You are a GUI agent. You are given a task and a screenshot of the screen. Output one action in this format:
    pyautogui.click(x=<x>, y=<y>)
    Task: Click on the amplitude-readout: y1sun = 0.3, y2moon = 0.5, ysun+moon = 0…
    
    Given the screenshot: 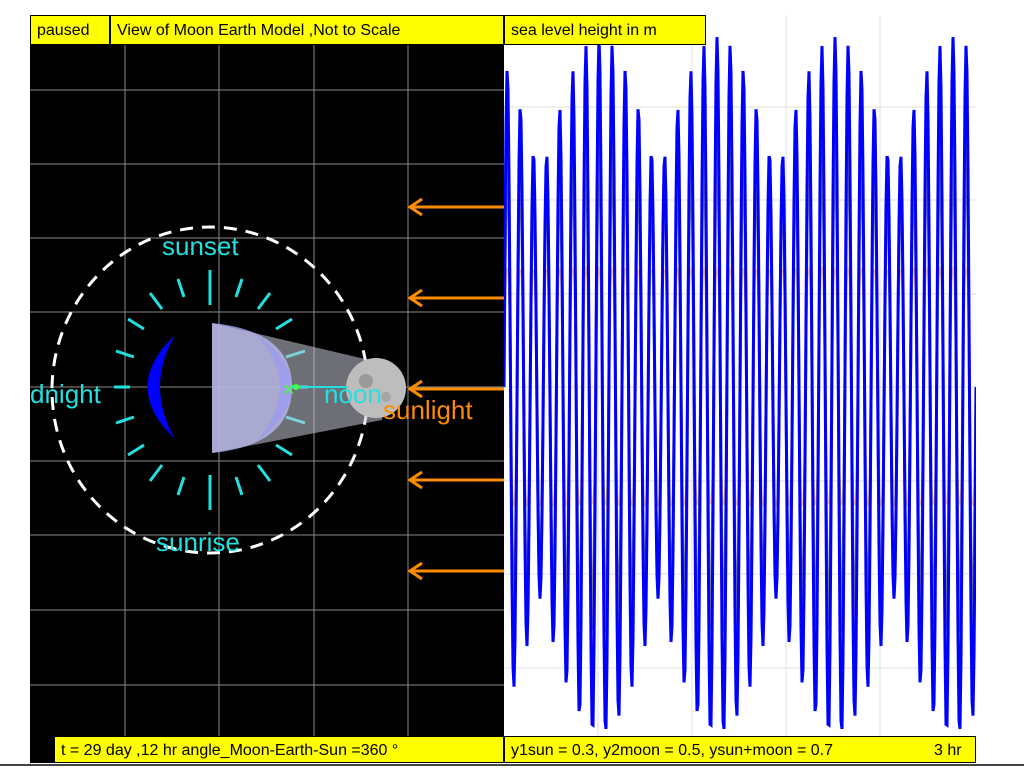 What is the action you would take?
    pyautogui.click(x=718, y=749)
    